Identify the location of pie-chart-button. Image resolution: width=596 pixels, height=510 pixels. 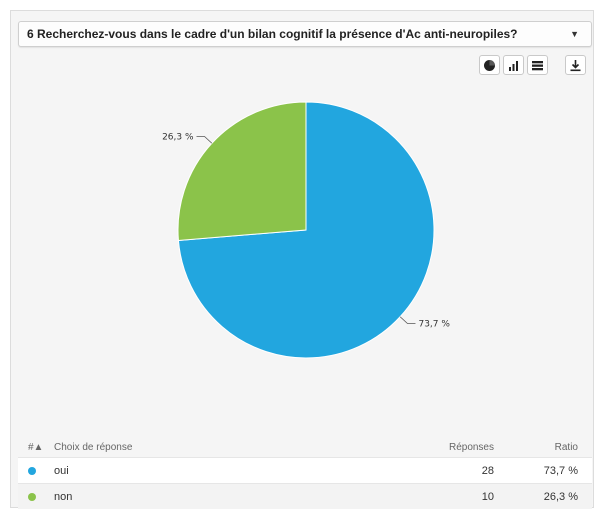
(489, 65).